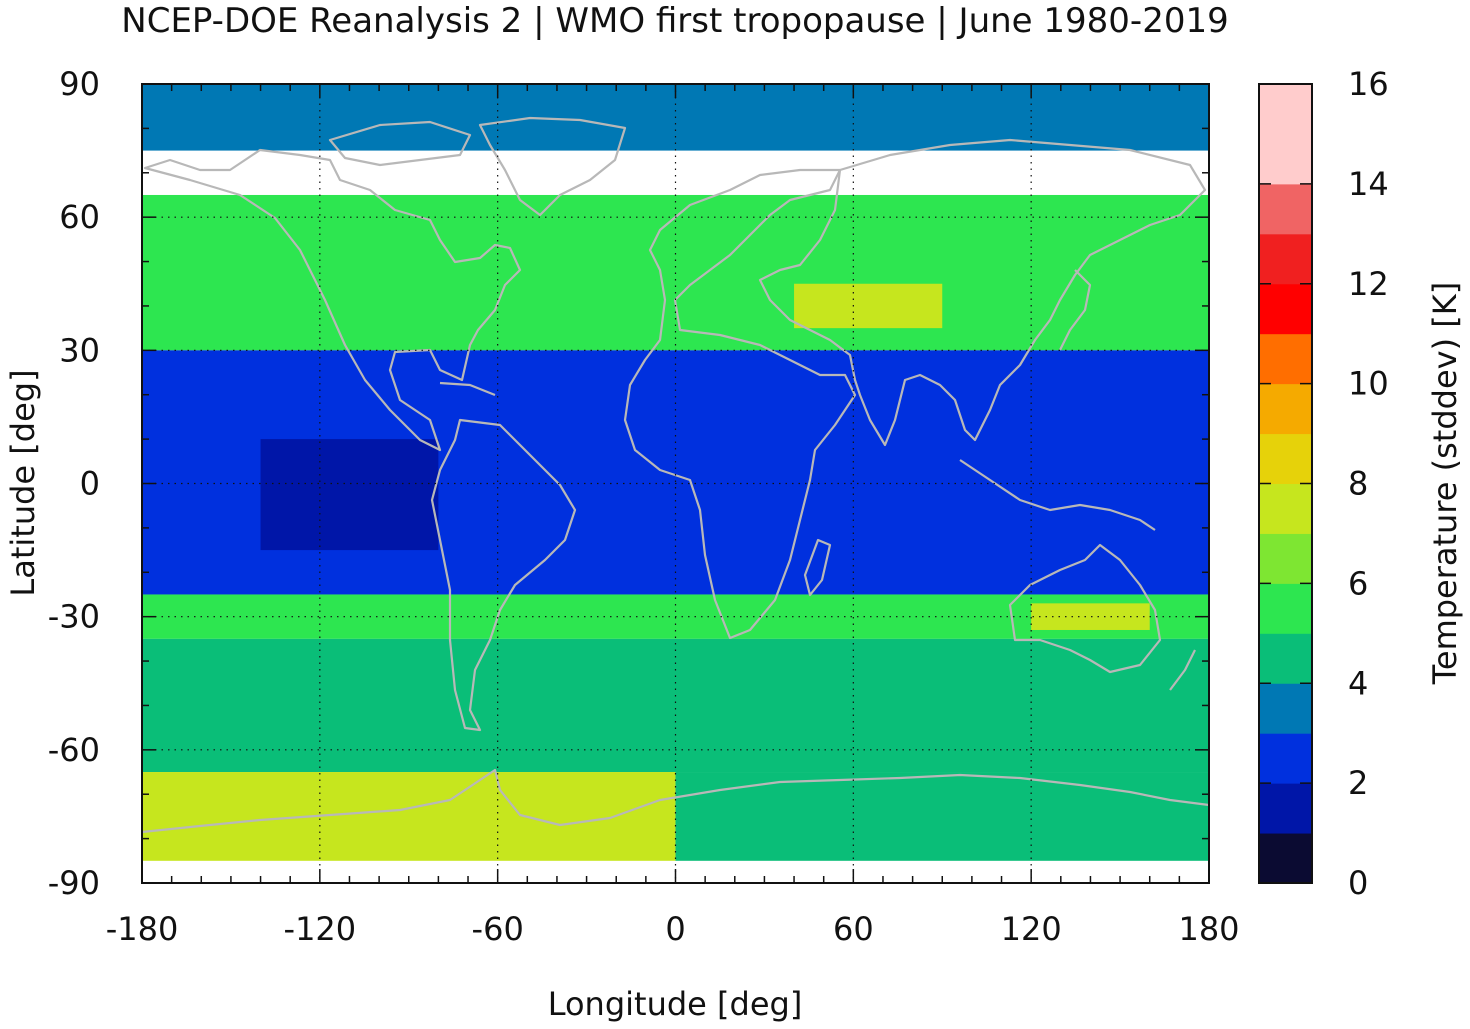  What do you see at coordinates (552, 166) in the screenshot?
I see `coastline-greenland` at bounding box center [552, 166].